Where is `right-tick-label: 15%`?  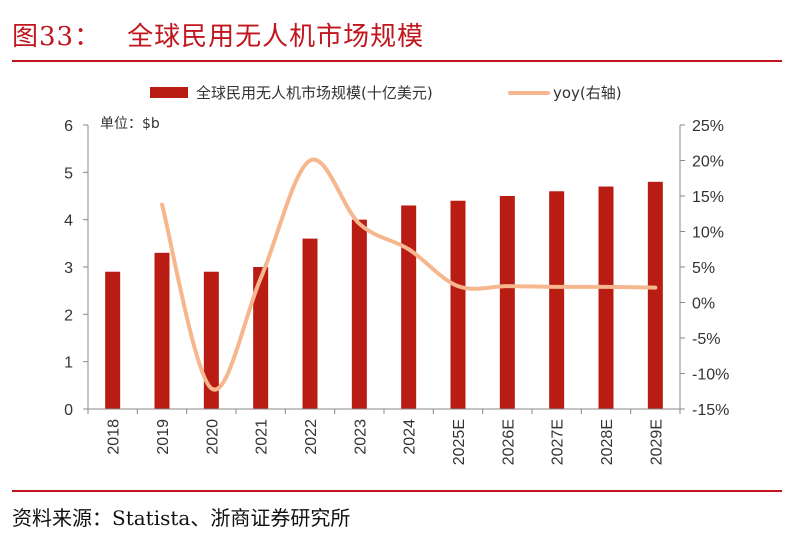
right-tick-label: 15% is located at coordinates (708, 197).